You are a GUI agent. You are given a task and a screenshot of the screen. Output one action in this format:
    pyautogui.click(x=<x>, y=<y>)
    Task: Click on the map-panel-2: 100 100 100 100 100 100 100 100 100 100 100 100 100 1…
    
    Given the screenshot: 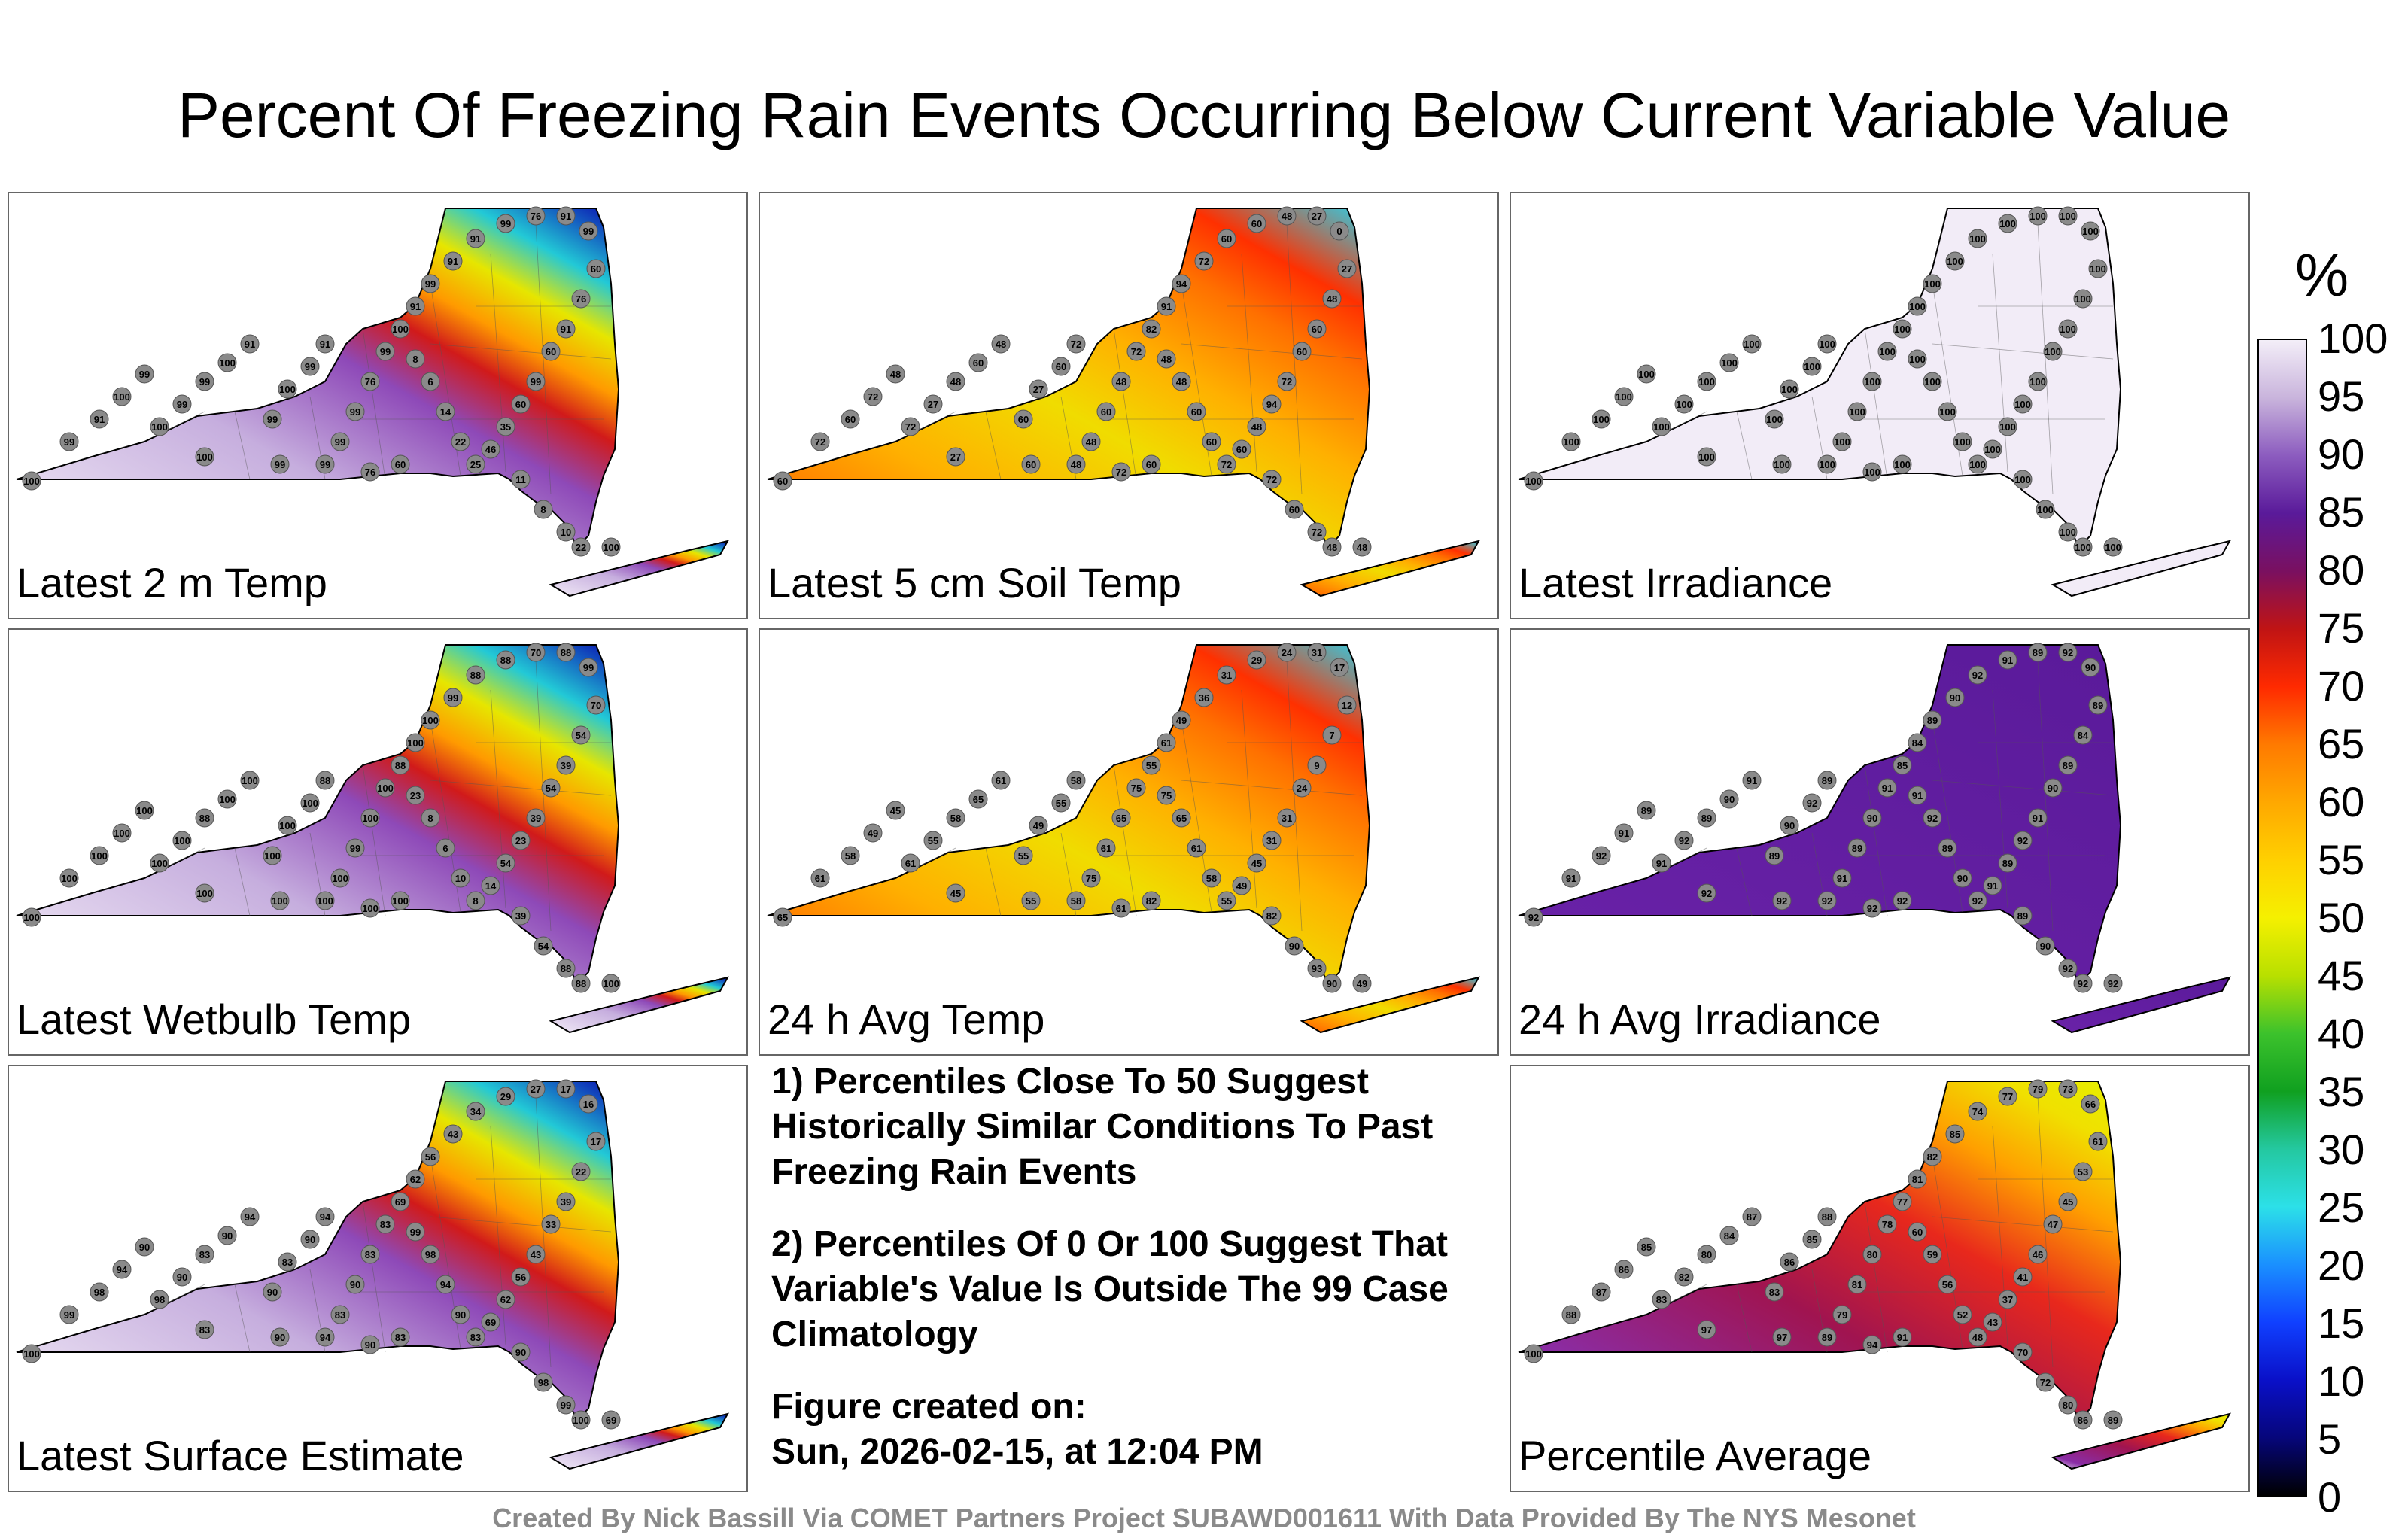 What is the action you would take?
    pyautogui.click(x=1874, y=401)
    